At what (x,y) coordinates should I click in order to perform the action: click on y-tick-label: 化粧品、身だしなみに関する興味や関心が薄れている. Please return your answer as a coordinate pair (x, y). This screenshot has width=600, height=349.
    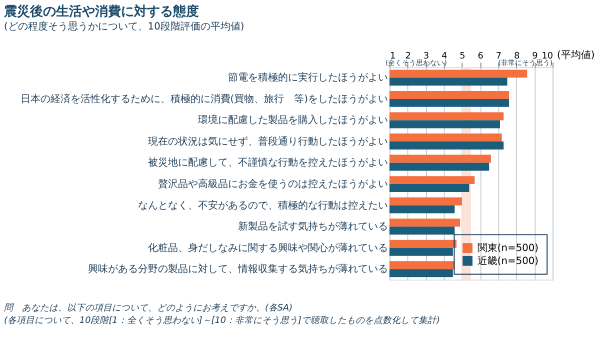
    Looking at the image, I should click on (268, 248).